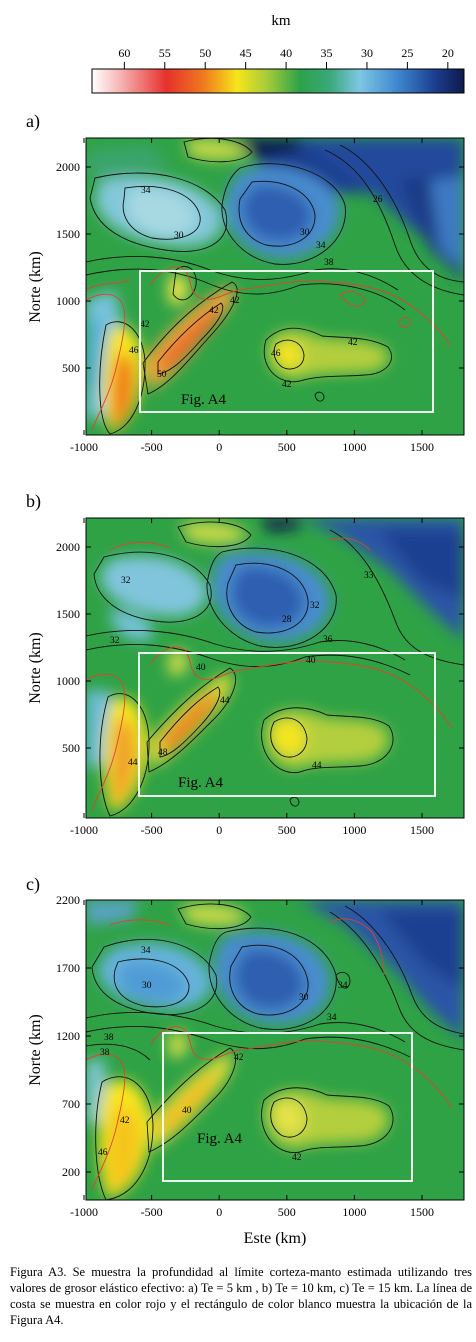 This screenshot has width=476, height=1342. Describe the element at coordinates (369, 576) in the screenshot. I see `contour-label: 33` at that location.